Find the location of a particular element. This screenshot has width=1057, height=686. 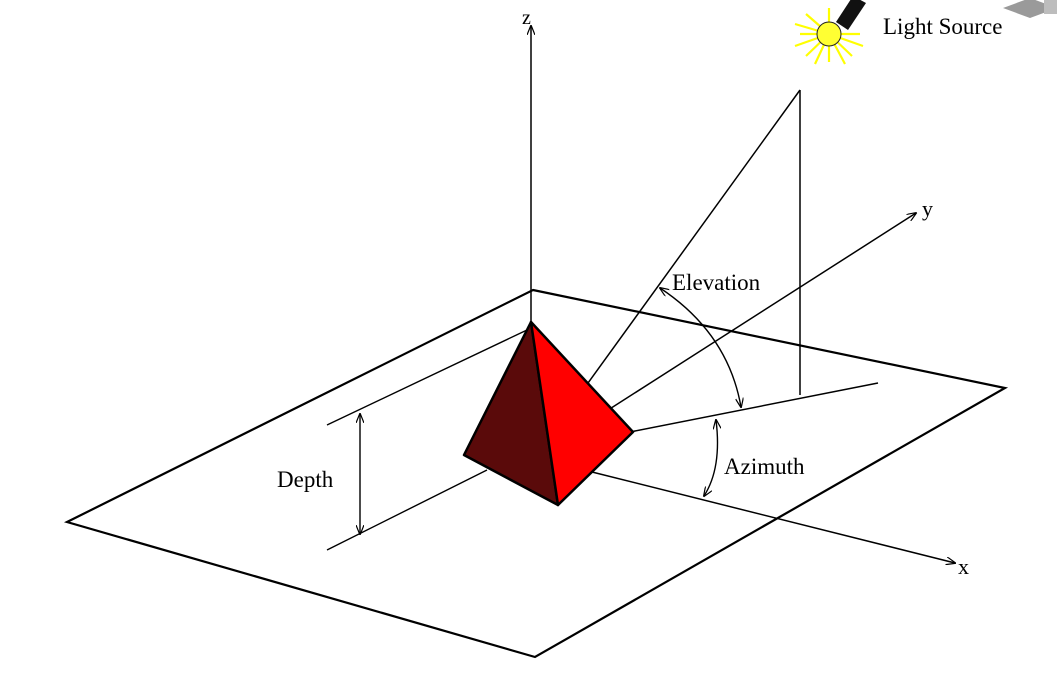

z-axis-label: z is located at coordinates (526, 18).